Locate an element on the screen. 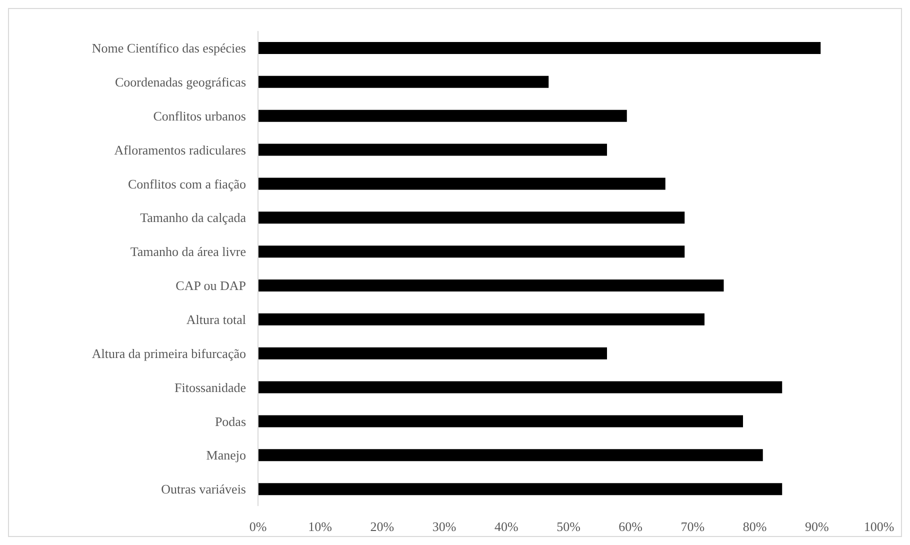  y-tick-label: Altura total is located at coordinates (216, 320).